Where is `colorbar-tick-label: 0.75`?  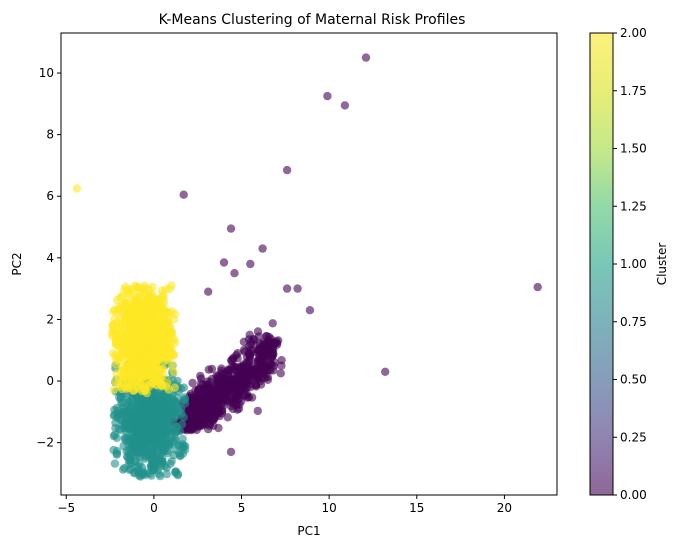
colorbar-tick-label: 0.75 is located at coordinates (633, 322).